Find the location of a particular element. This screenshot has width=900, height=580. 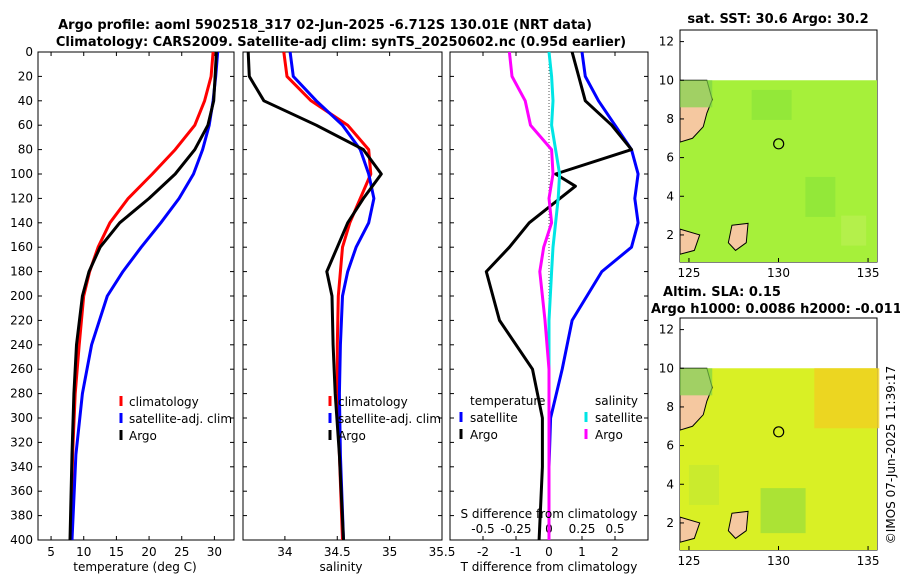

y-tick-label: 360 is located at coordinates (21, 491).